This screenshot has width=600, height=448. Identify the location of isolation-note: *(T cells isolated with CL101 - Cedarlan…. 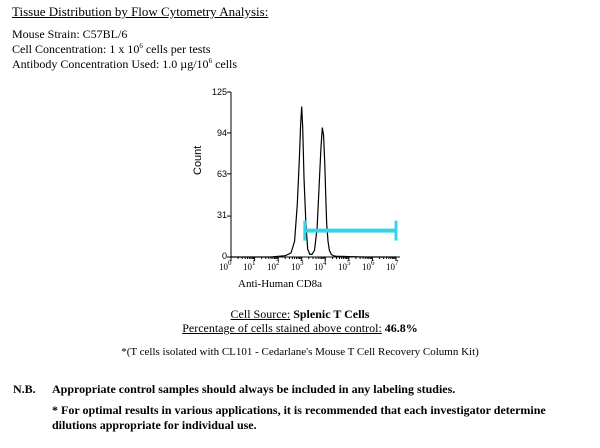
(300, 352).